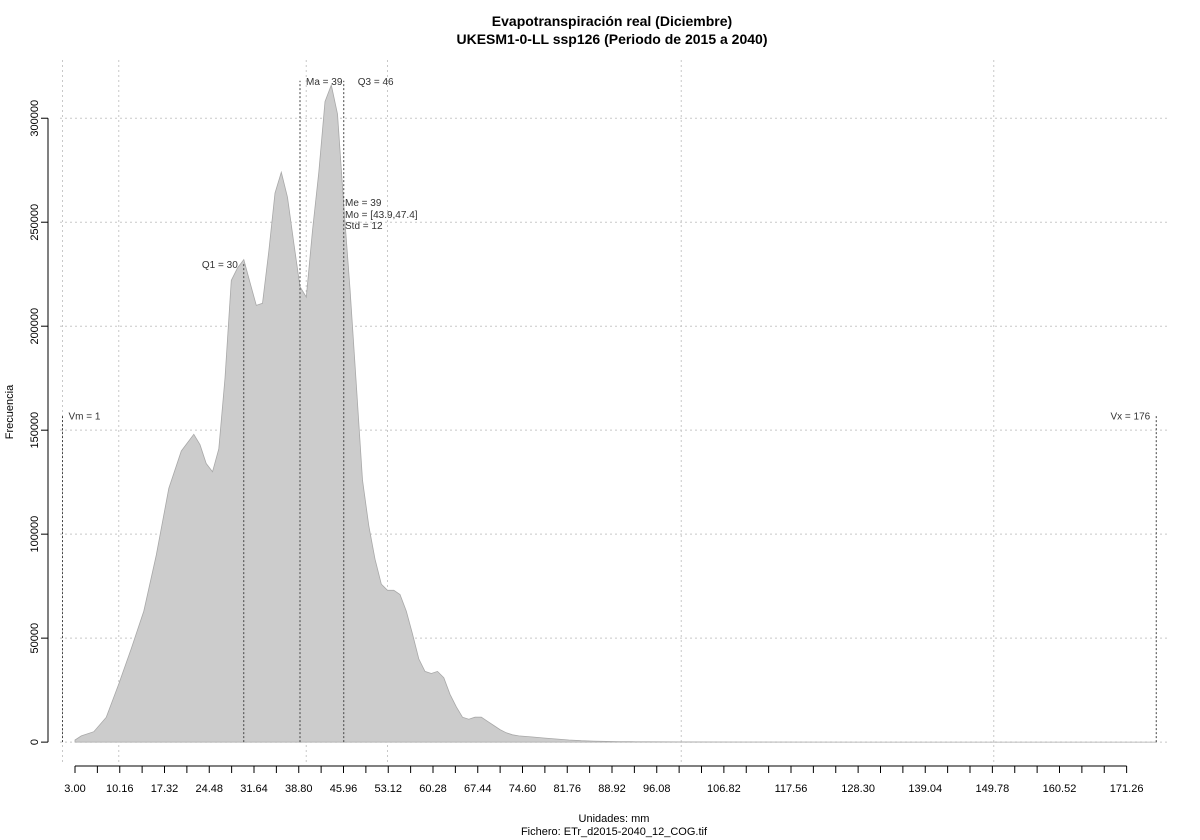  Describe the element at coordinates (209, 789) in the screenshot. I see `x-tick-label-3: 24.48` at that location.